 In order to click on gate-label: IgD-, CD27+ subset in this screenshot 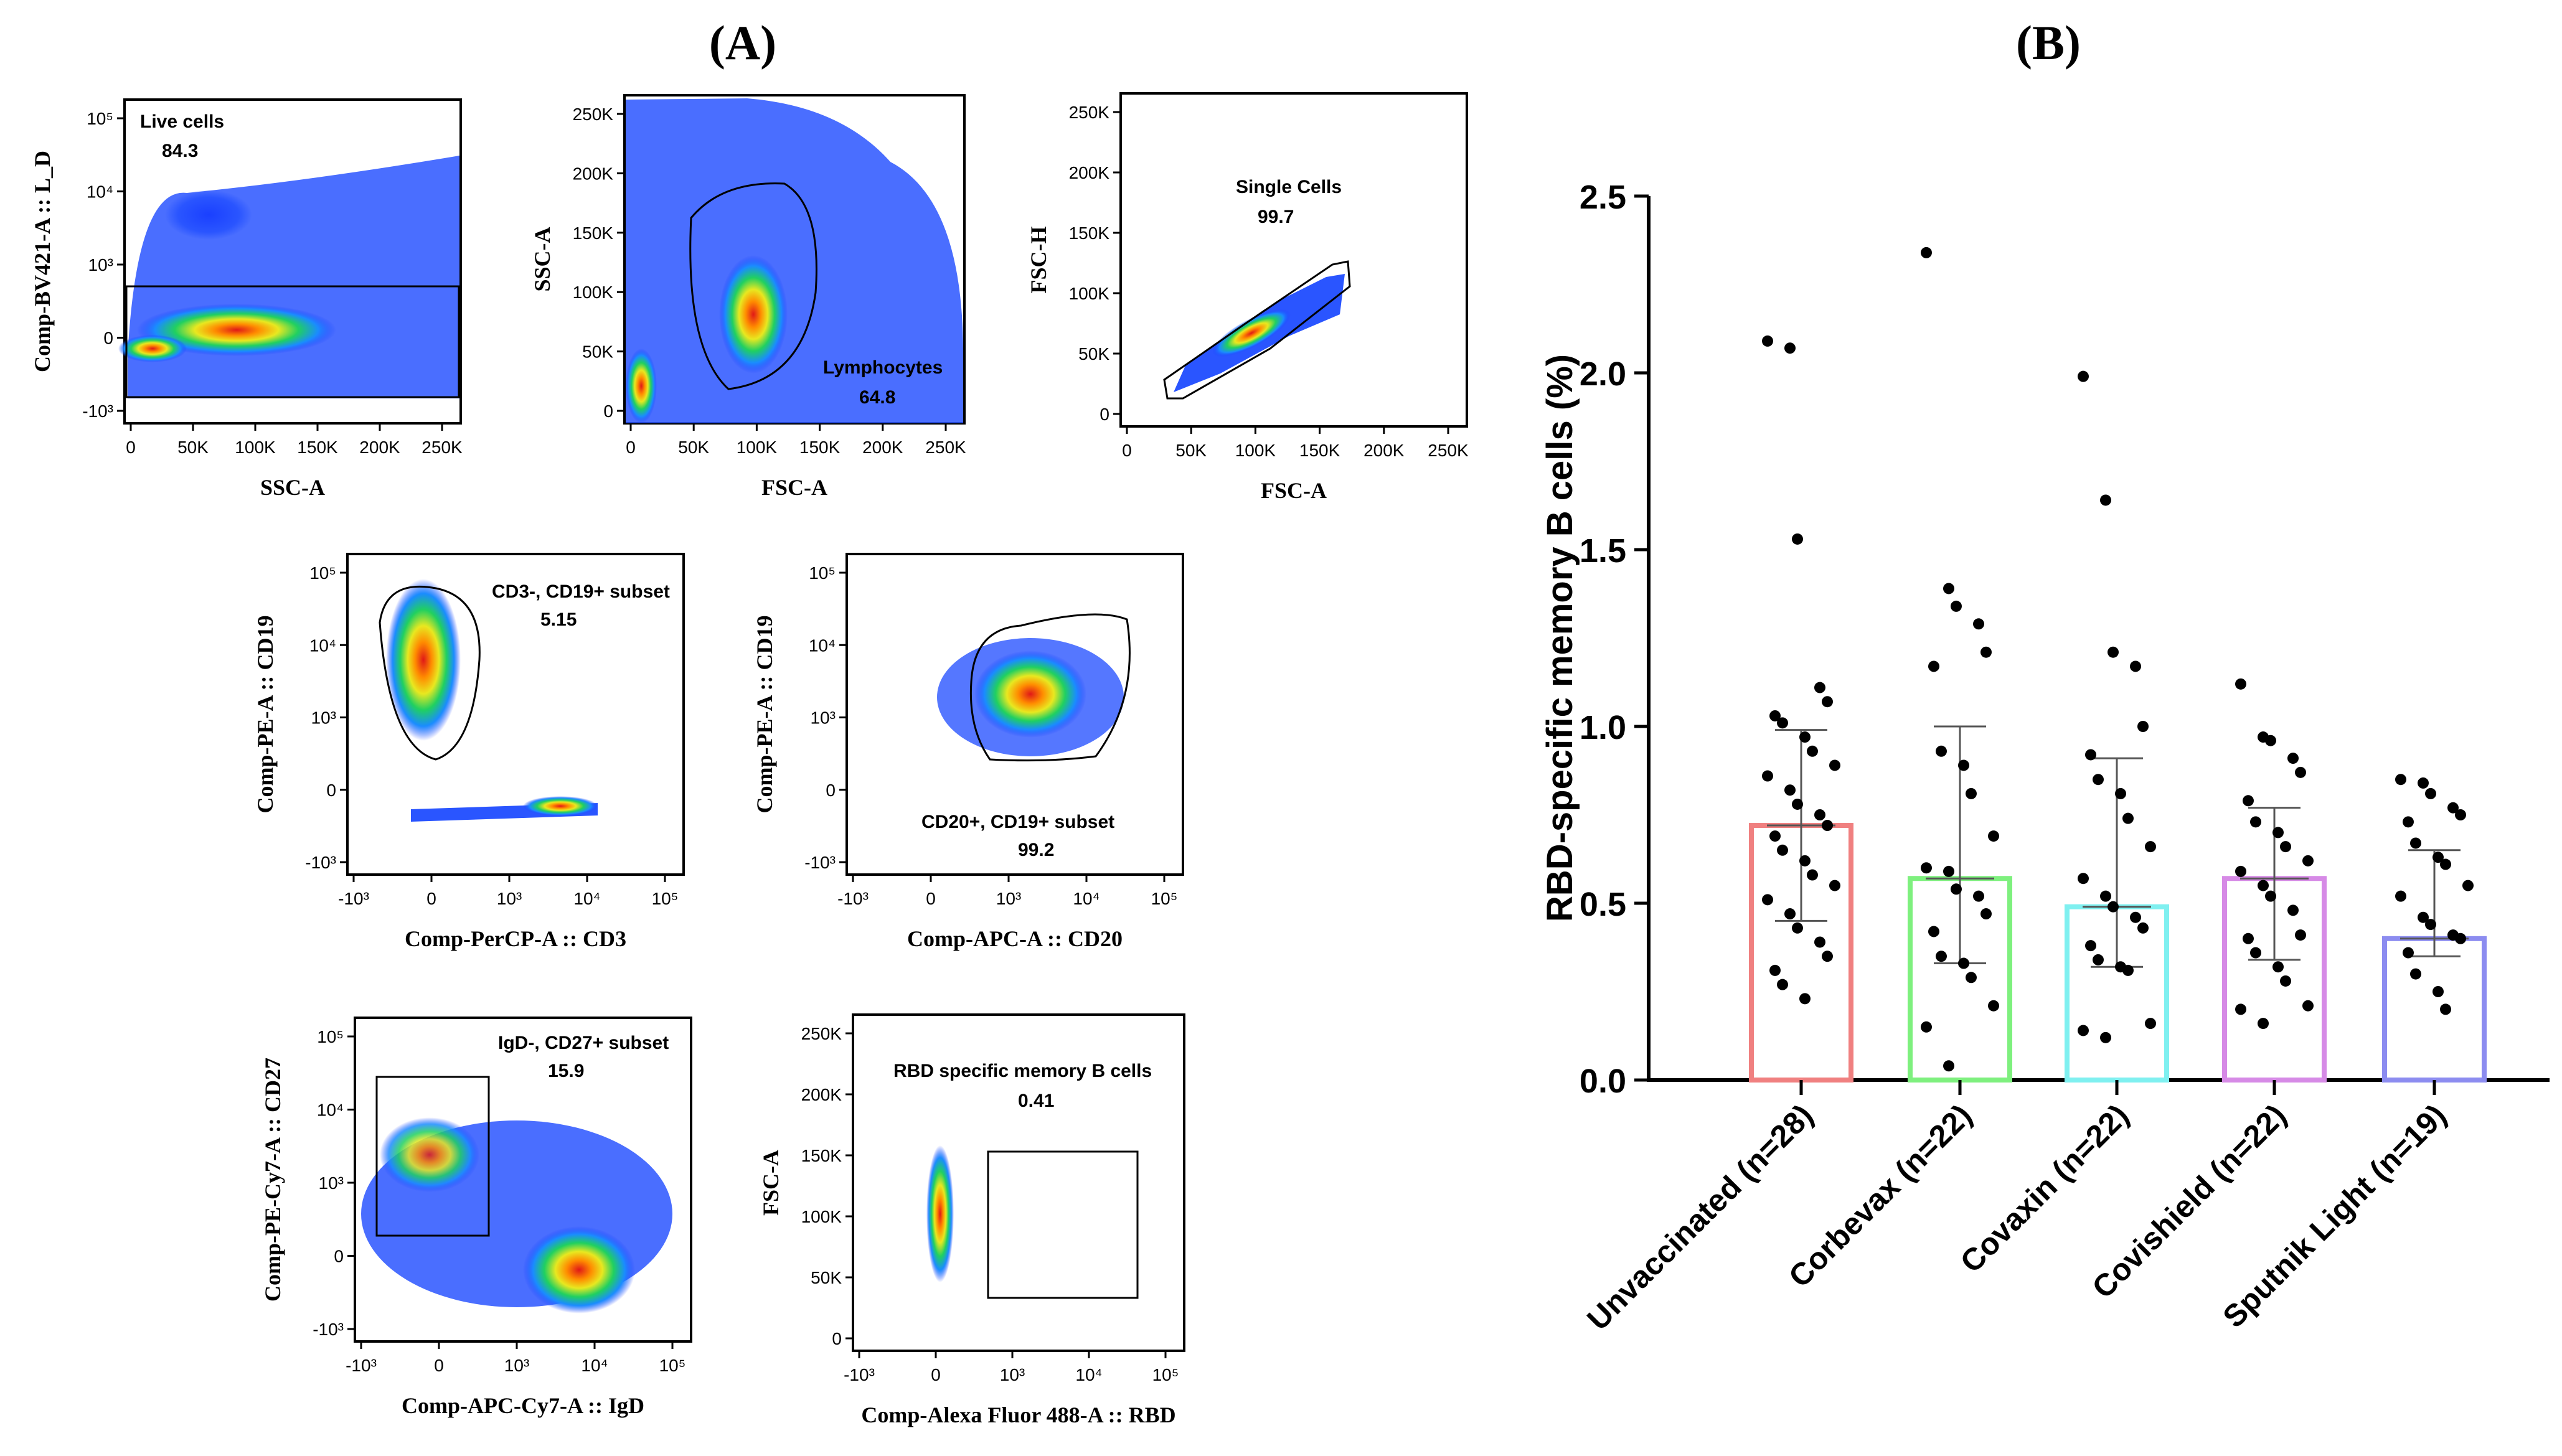, I will do `click(583, 1043)`.